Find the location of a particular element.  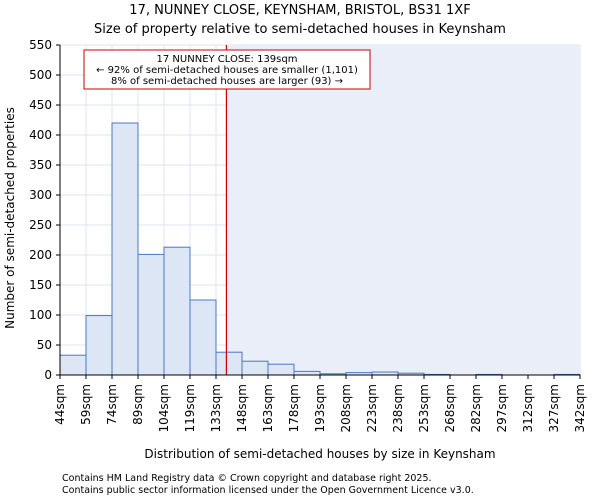

x-tick-label: 208sqm is located at coordinates (346, 408).